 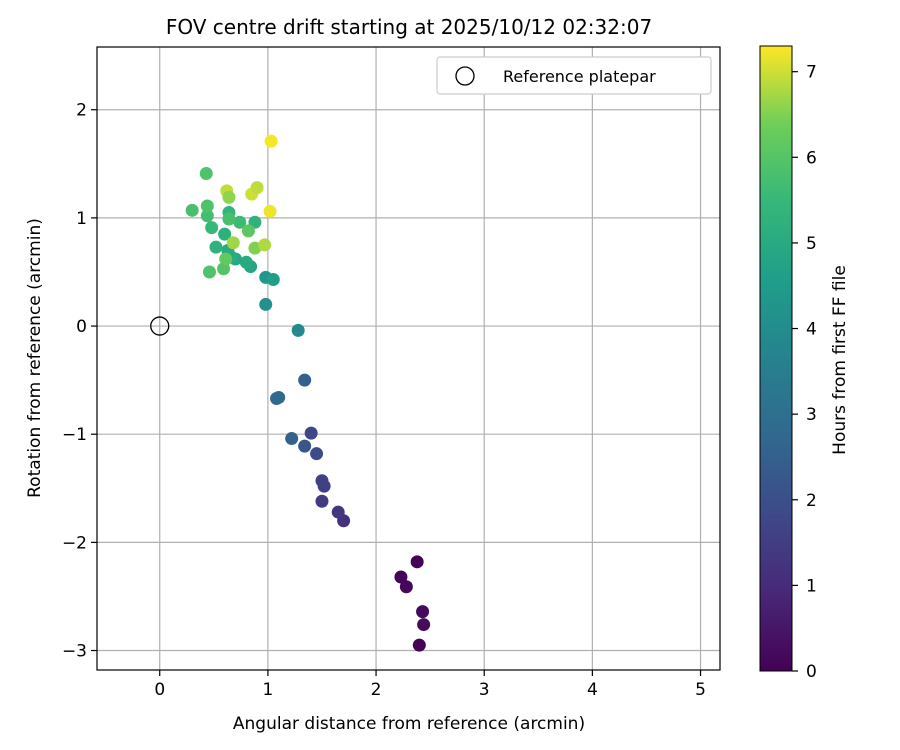 What do you see at coordinates (376, 690) in the screenshot?
I see `x-tick-label: 2` at bounding box center [376, 690].